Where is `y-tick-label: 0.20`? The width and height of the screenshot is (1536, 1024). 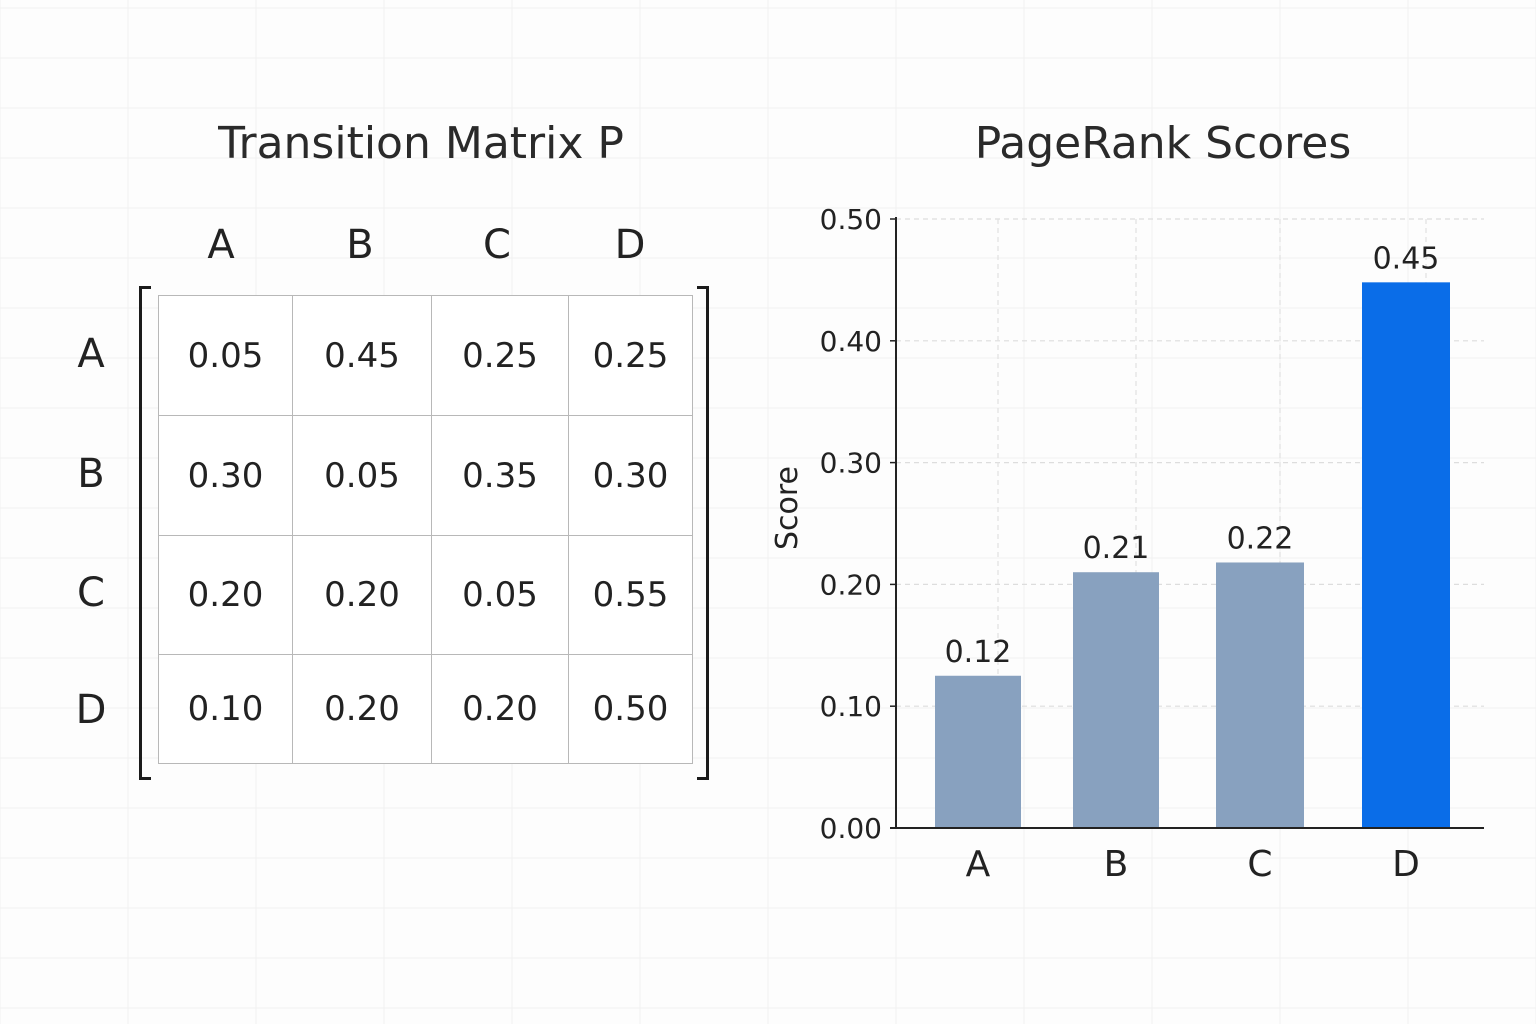 y-tick-label: 0.20 is located at coordinates (851, 584).